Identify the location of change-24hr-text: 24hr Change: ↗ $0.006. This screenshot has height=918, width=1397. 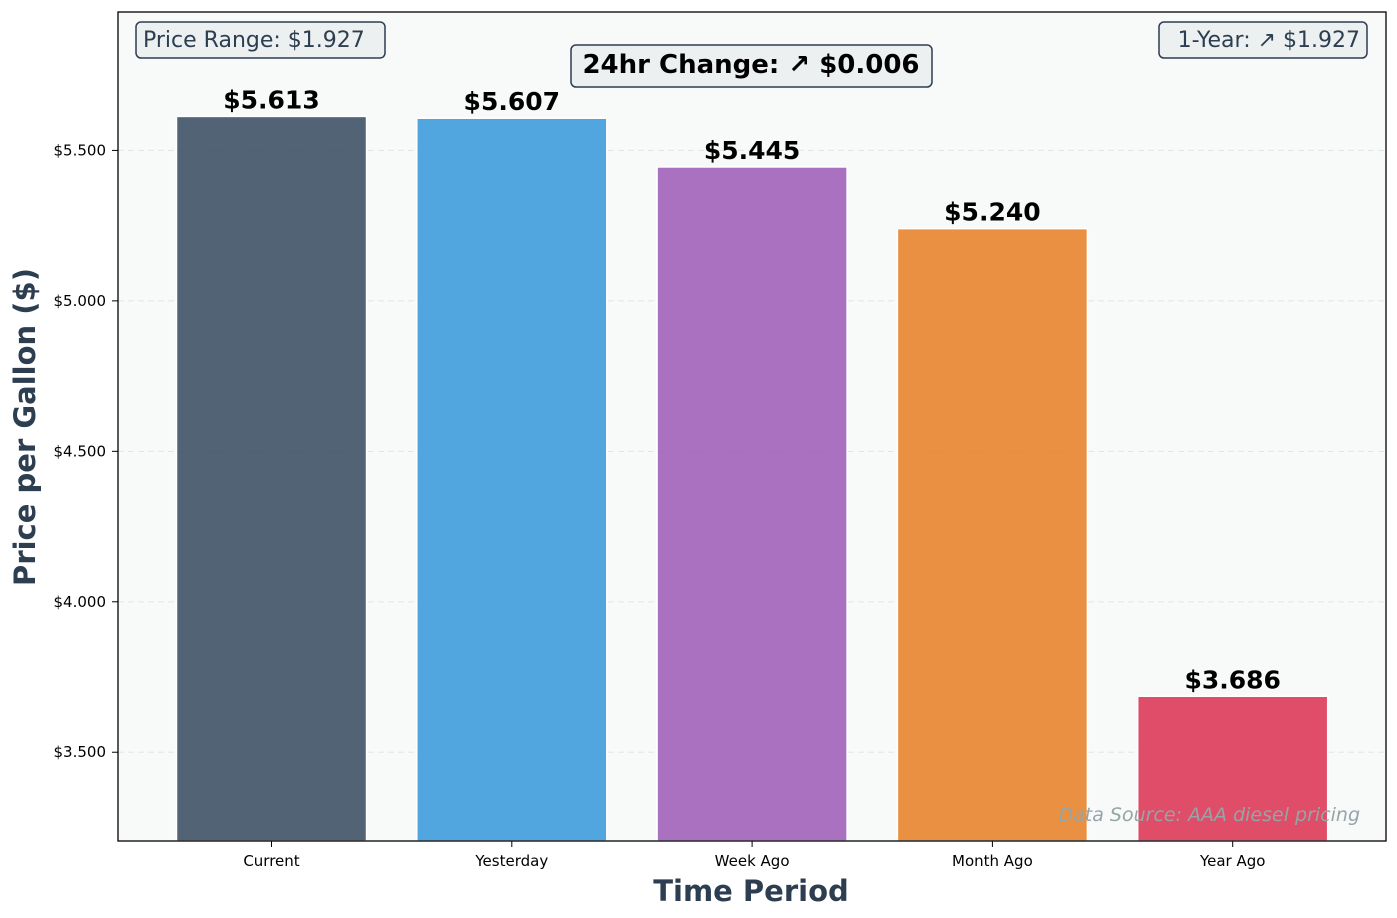
(750, 65).